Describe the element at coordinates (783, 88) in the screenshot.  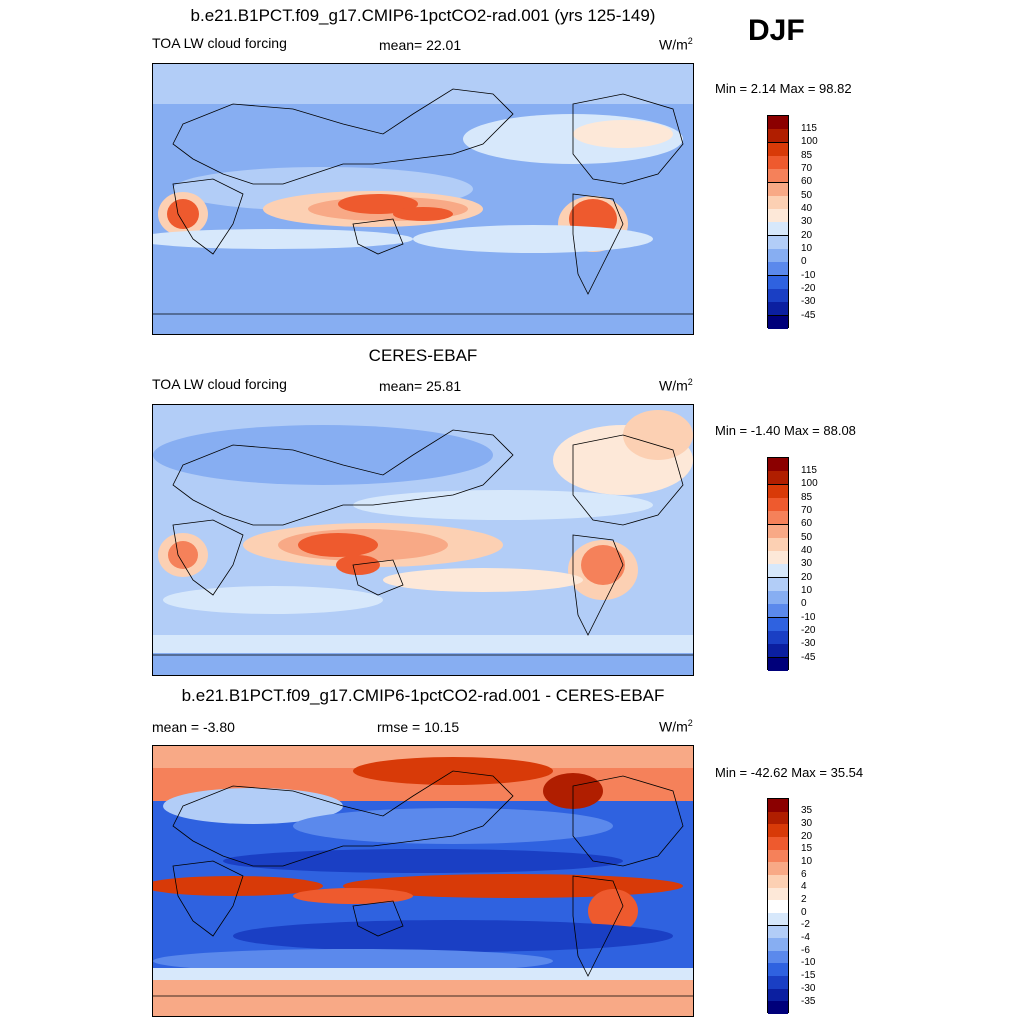
I see `panel1-minmax: Min = 2.14 Max = 98.82` at that location.